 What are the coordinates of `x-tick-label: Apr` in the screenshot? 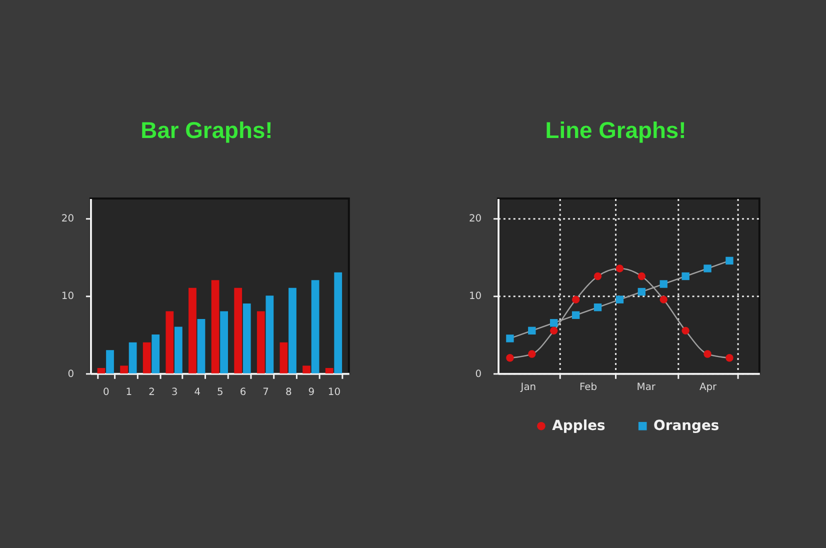 It's located at (708, 387).